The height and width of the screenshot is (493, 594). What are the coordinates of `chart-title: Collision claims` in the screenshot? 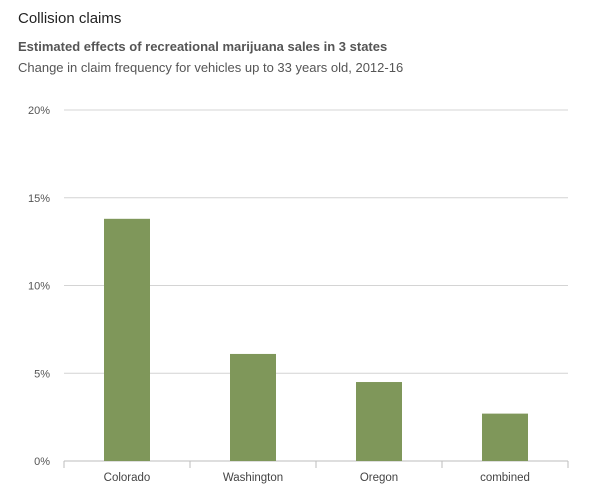 It's located at (70, 18).